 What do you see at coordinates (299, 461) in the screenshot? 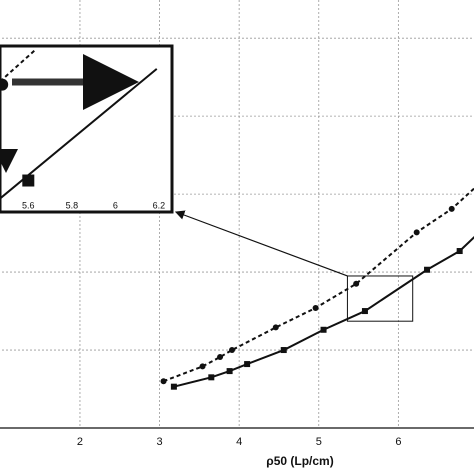
I see `x-axis-label: ρ50 (Lp/cm)` at bounding box center [299, 461].